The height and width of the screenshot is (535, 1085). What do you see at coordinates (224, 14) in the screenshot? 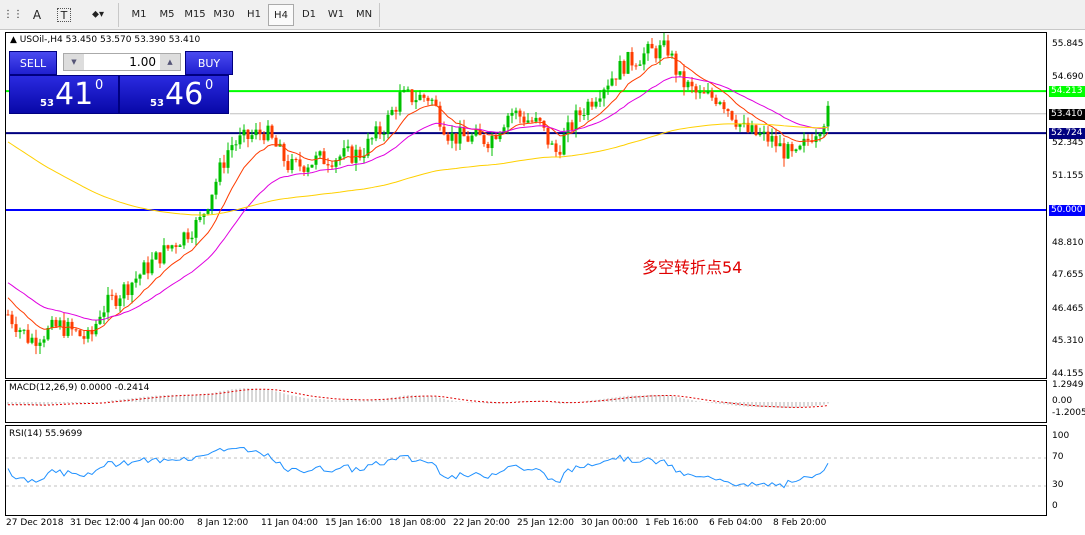
I see `timeframe-m30: M30` at bounding box center [224, 14].